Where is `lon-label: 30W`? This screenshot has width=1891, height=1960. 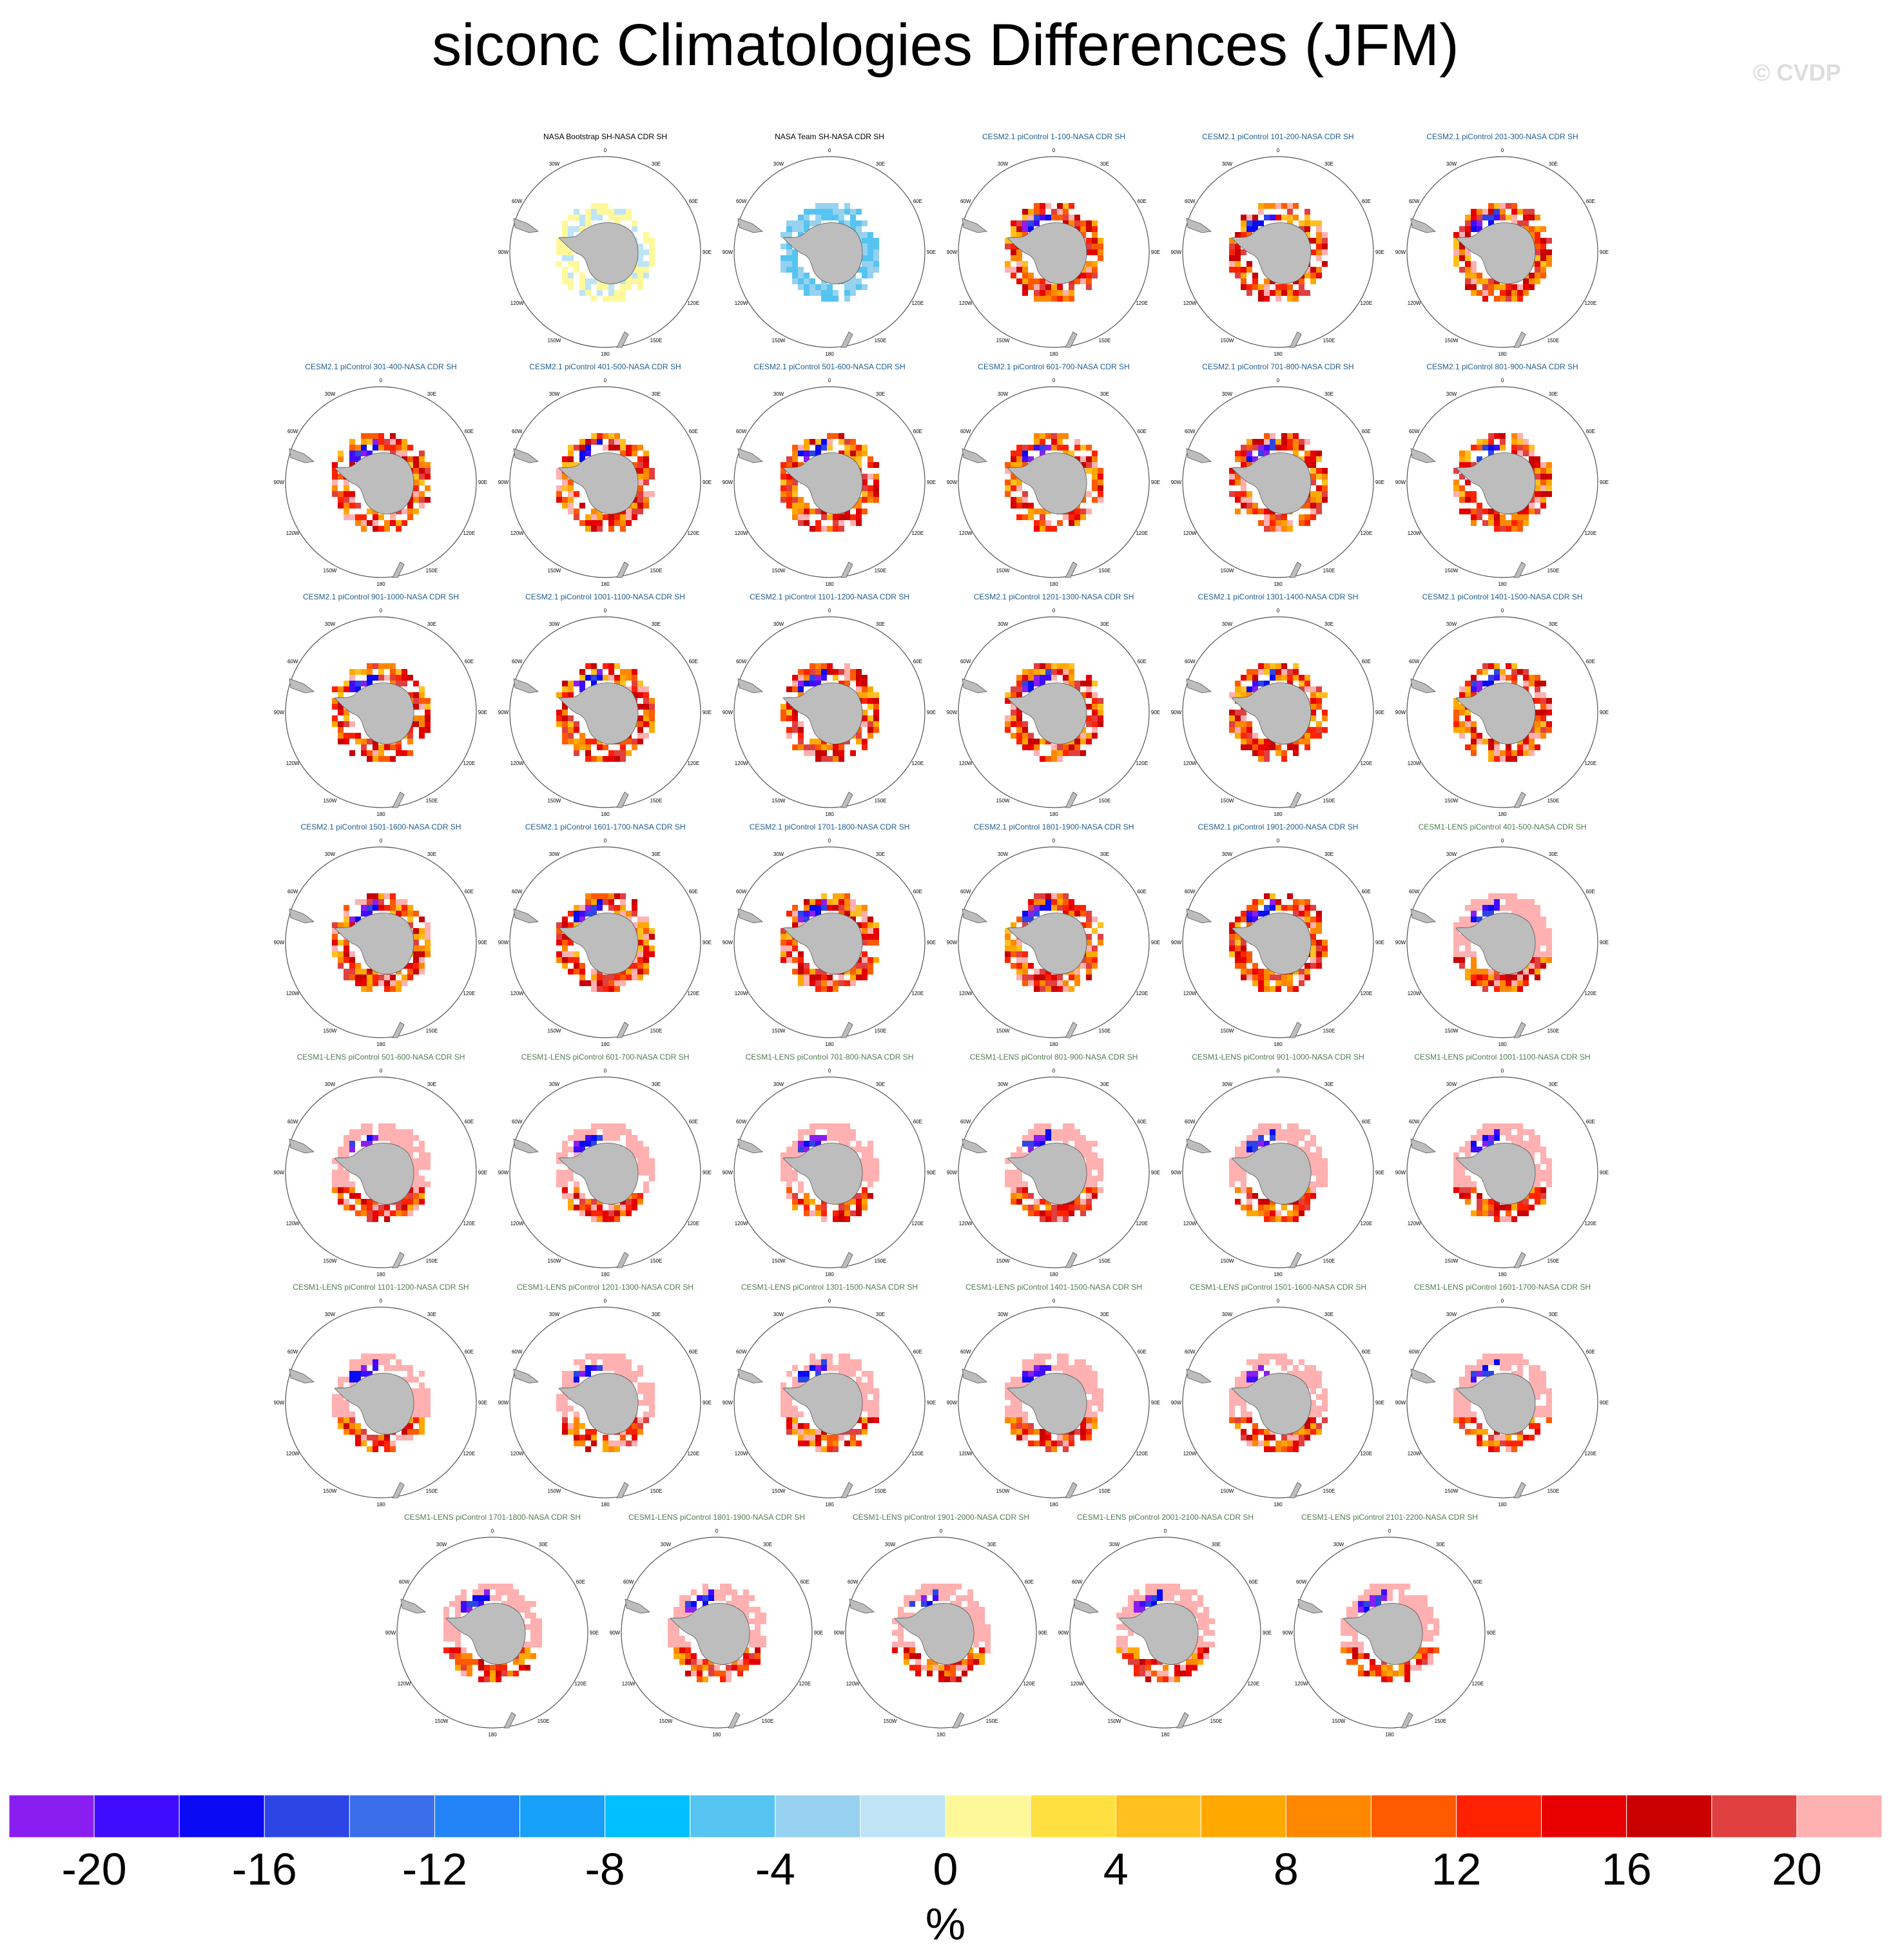 lon-label: 30W is located at coordinates (1451, 164).